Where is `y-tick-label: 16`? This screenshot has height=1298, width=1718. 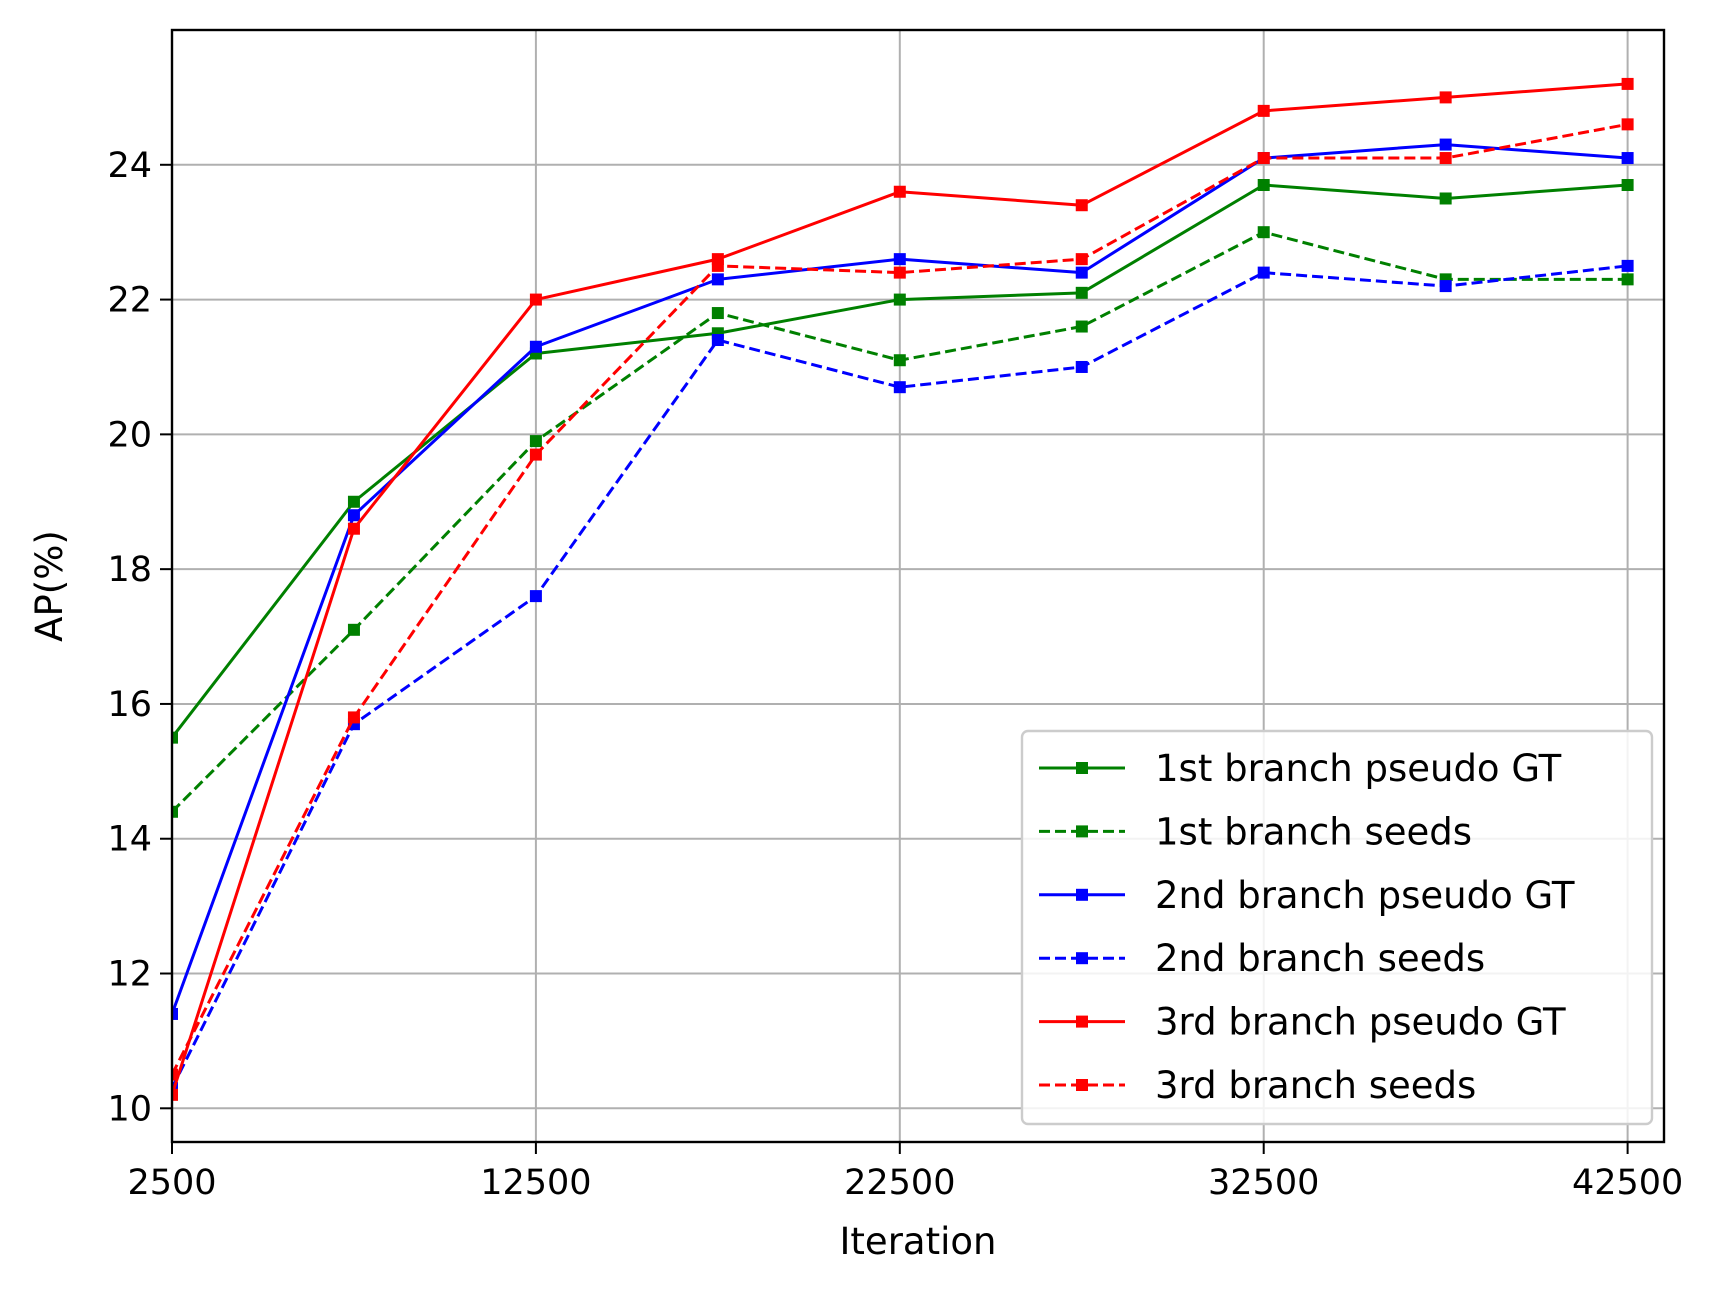
y-tick-label: 16 is located at coordinates (129, 705).